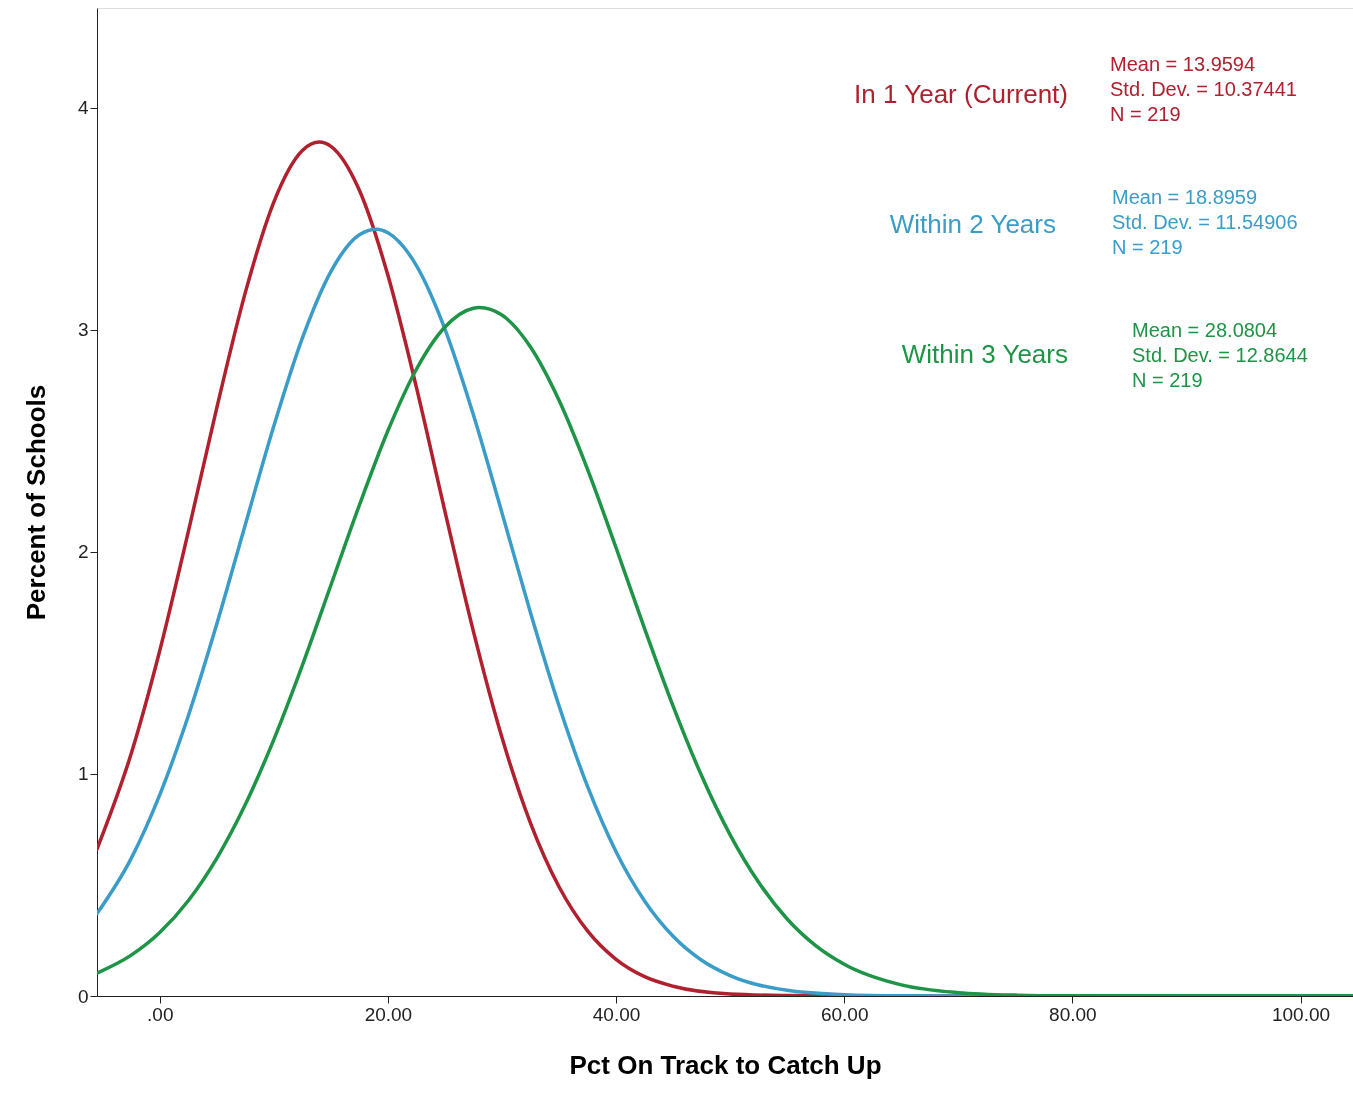  Describe the element at coordinates (1205, 330) in the screenshot. I see `annotation: Mean = 28.0804` at that location.